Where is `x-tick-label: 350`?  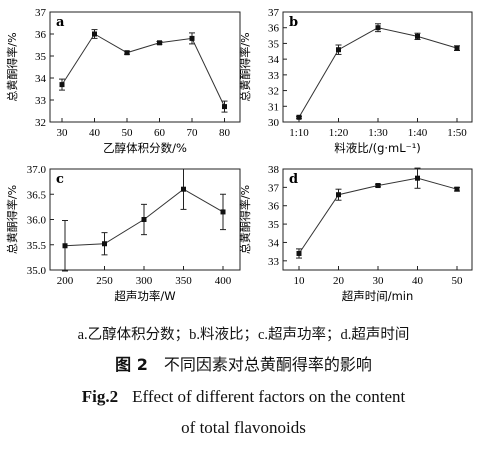 x-tick-label: 350 is located at coordinates (183, 281).